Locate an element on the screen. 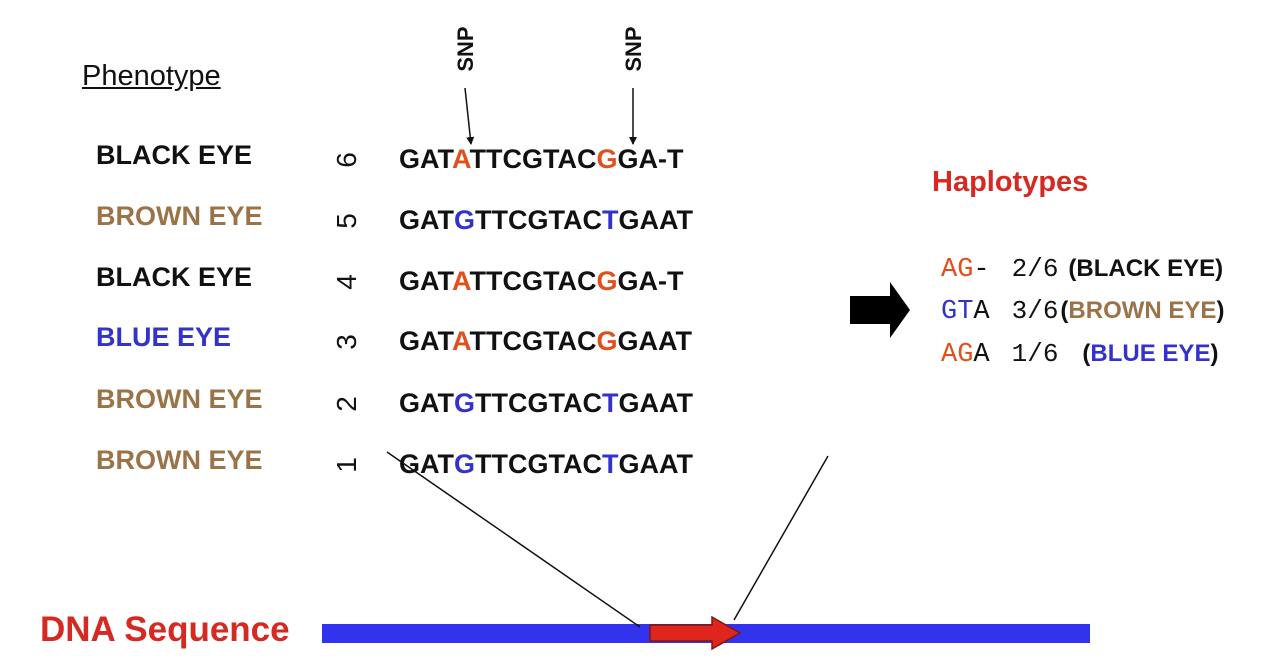  haplotype-allele: T is located at coordinates (965, 312).